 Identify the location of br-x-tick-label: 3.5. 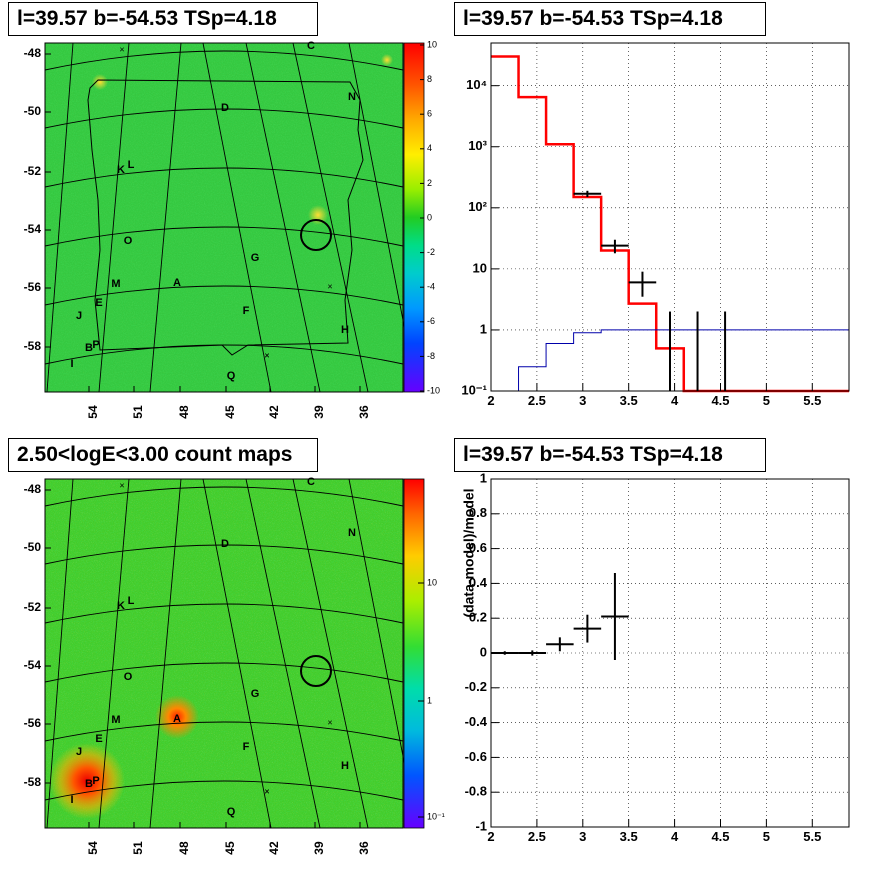
(629, 836).